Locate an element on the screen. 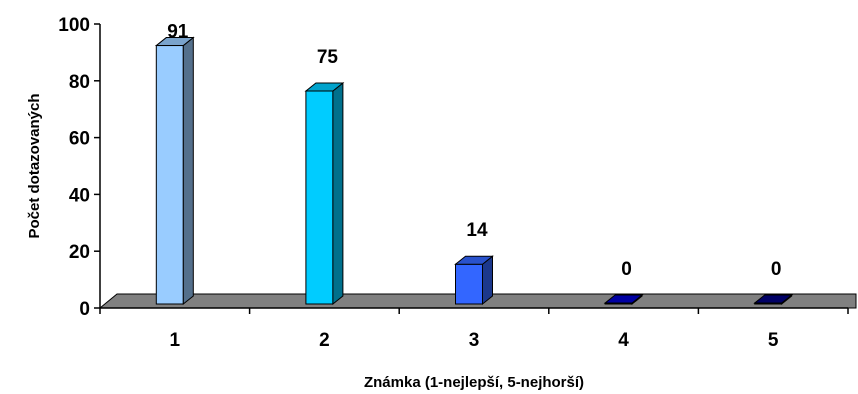  y-tick-label: 100 is located at coordinates (74, 25).